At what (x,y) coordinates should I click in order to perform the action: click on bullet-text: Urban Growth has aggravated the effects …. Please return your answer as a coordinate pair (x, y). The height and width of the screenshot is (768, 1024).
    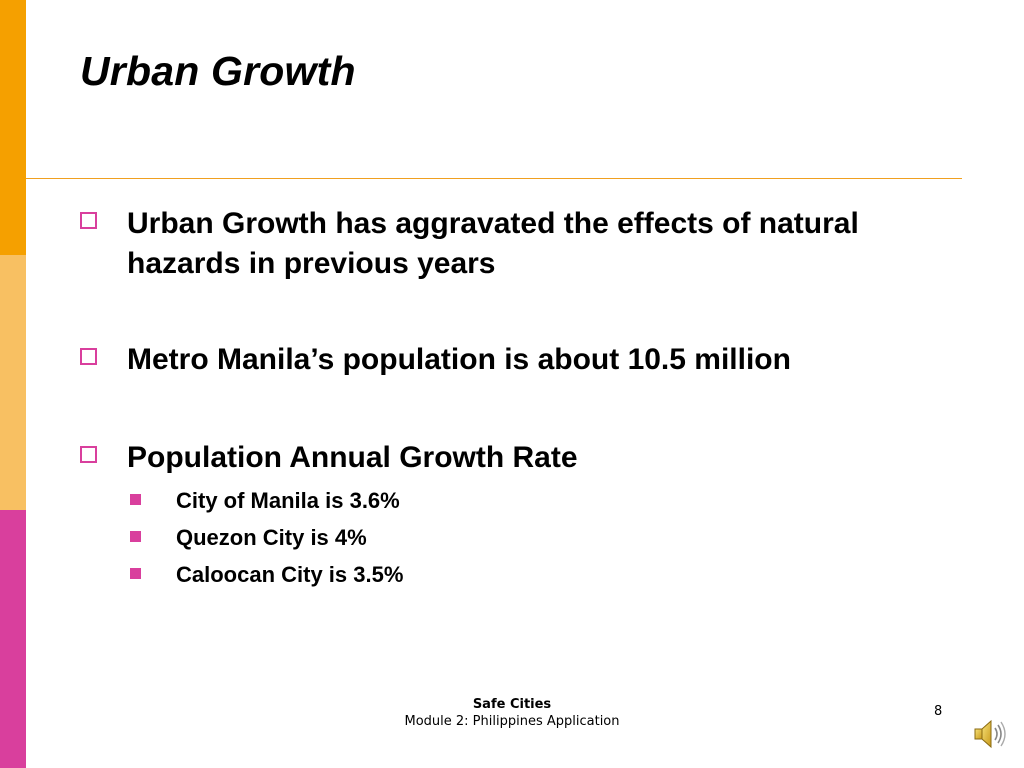
    Looking at the image, I should click on (493, 243).